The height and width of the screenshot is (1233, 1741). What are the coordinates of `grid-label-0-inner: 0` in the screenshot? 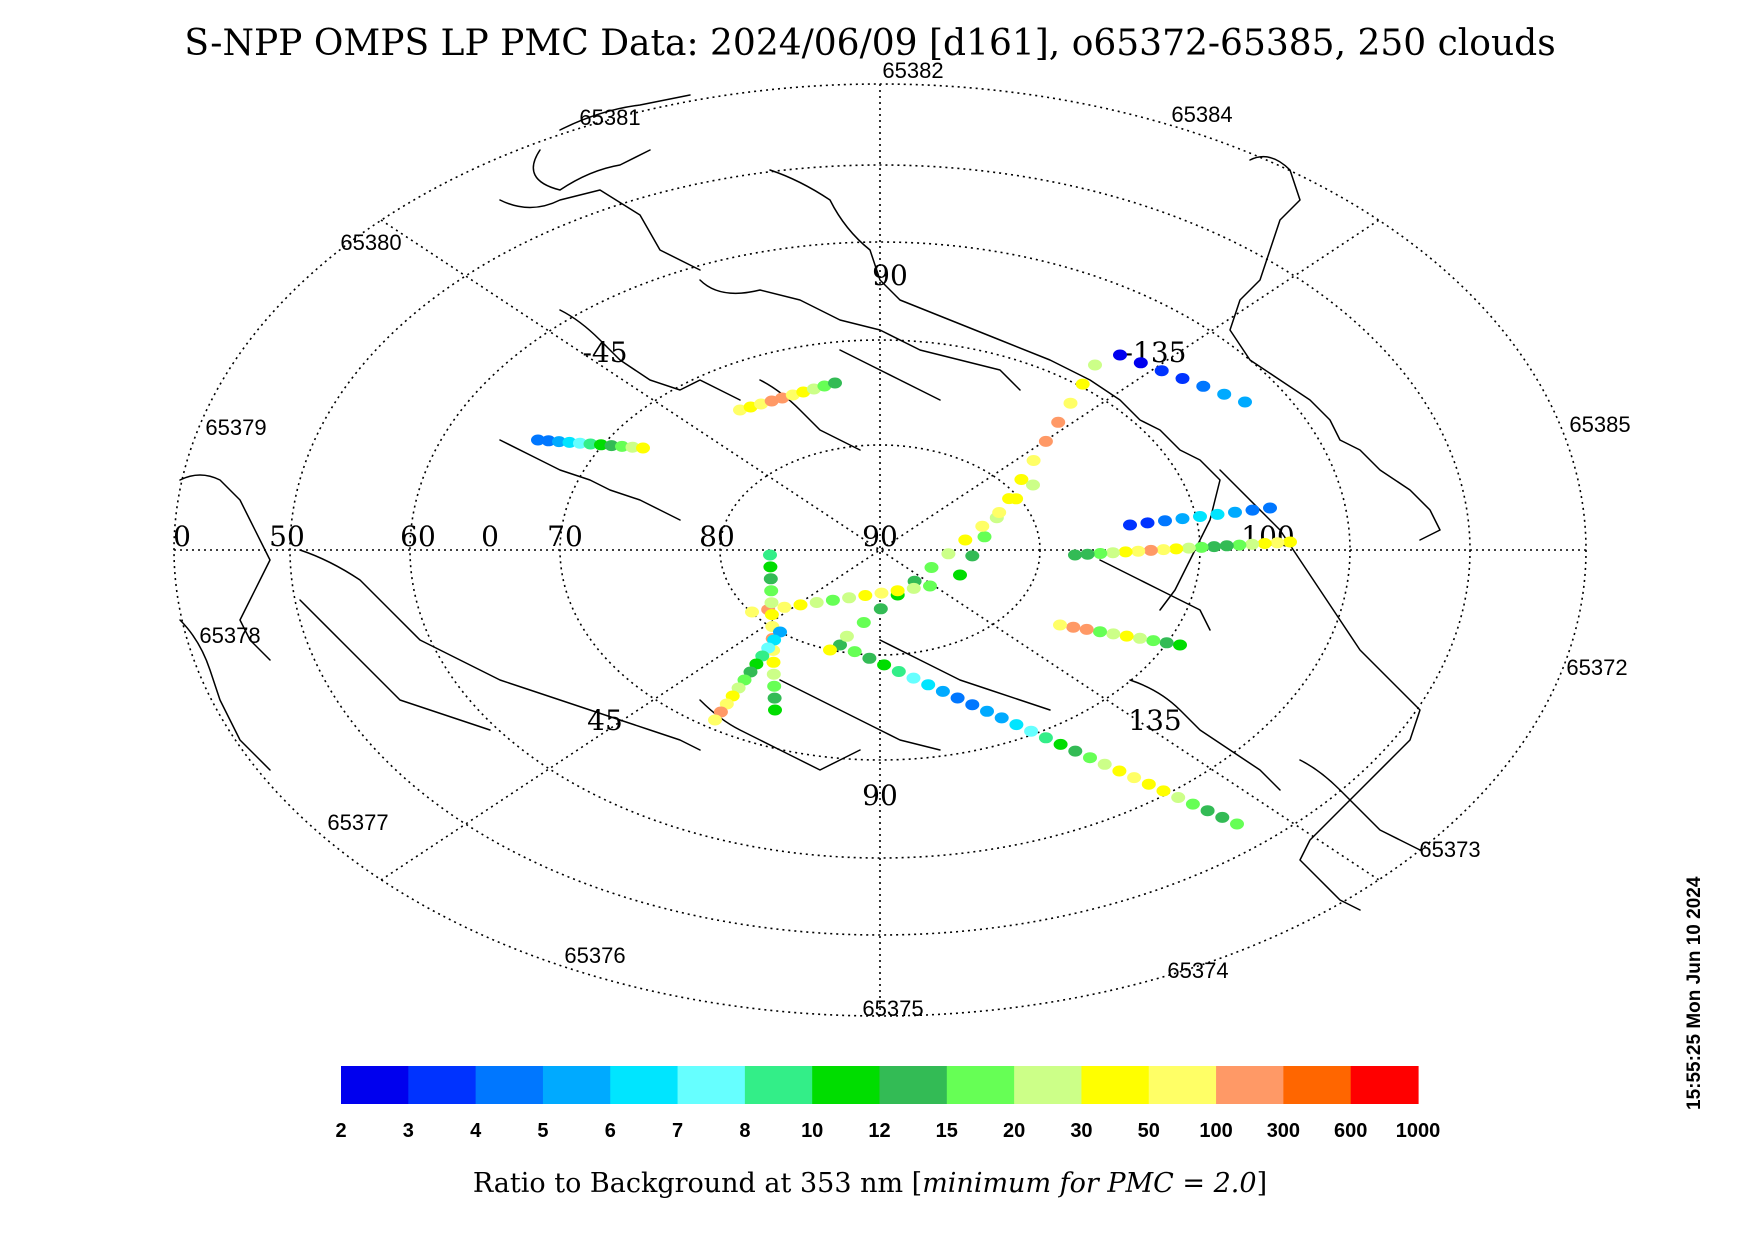 It's located at (490, 536).